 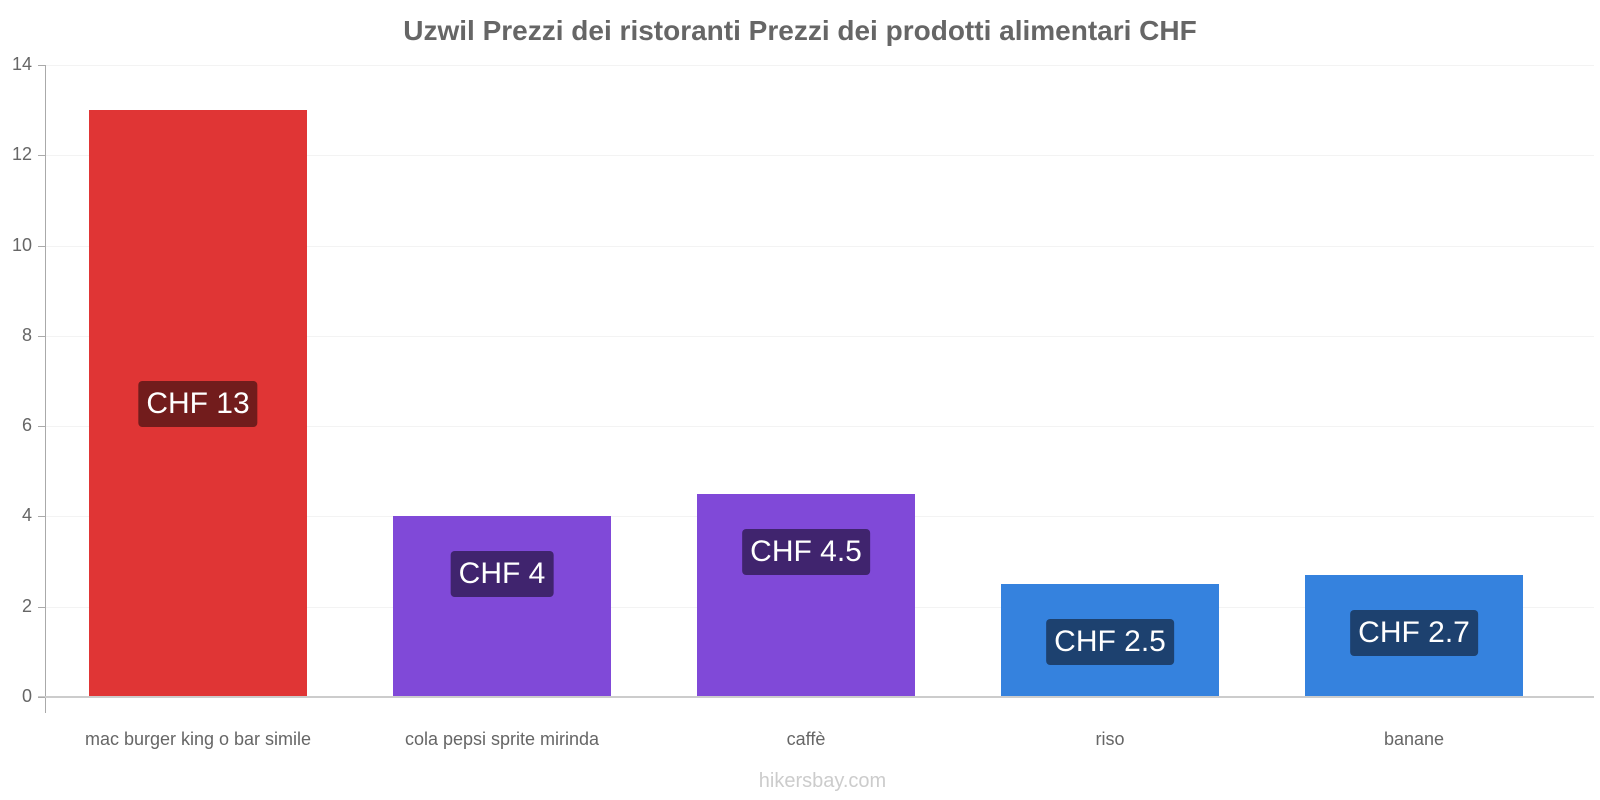 What do you see at coordinates (806, 551) in the screenshot?
I see `bar-value-label: CHF 4.5` at bounding box center [806, 551].